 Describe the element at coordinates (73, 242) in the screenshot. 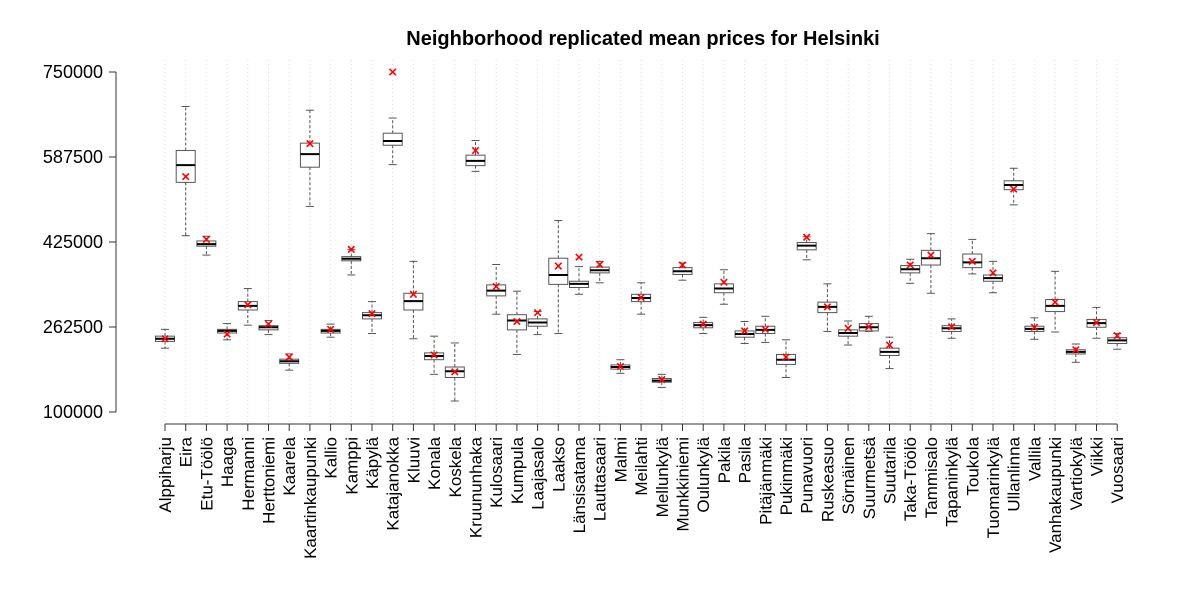

I see `y-tick-label: 425000` at that location.